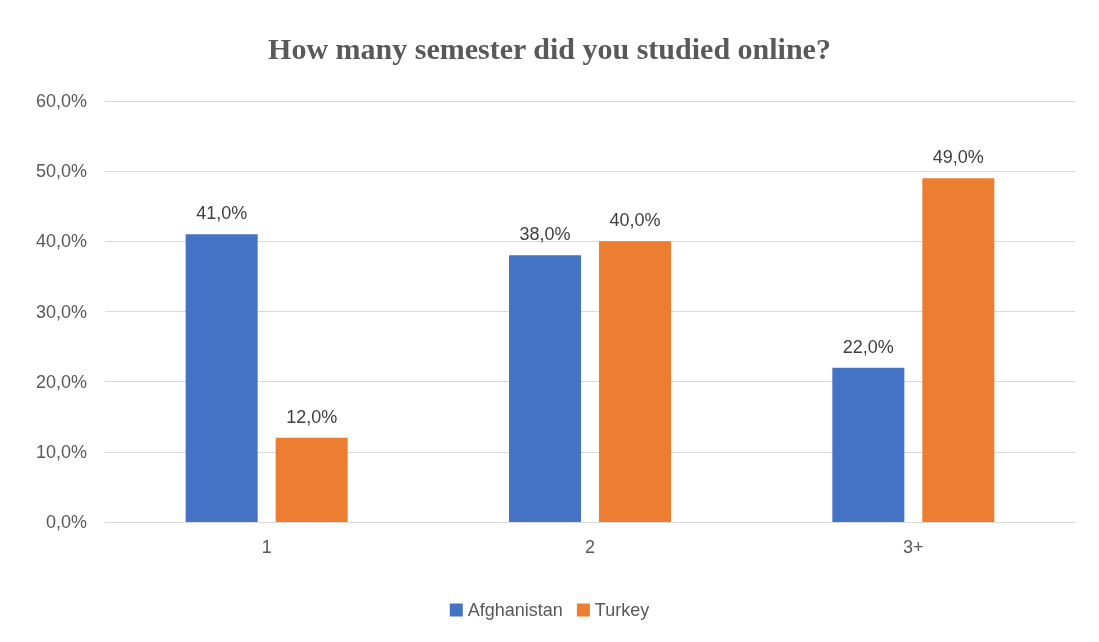  What do you see at coordinates (222, 213) in the screenshot?
I see `data-label: 41,0%` at bounding box center [222, 213].